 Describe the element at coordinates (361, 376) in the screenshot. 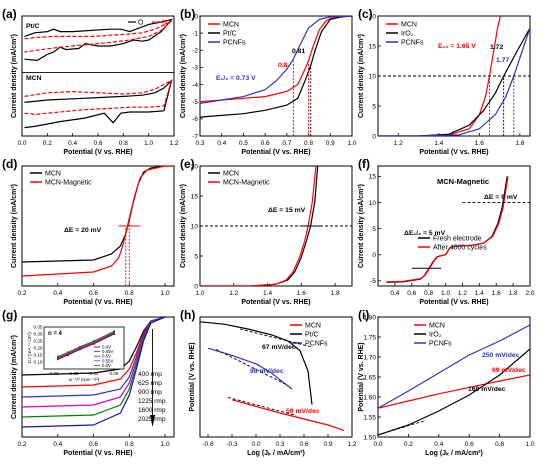

I see `y-axis-label: Potential (V vs. RHE)` at that location.